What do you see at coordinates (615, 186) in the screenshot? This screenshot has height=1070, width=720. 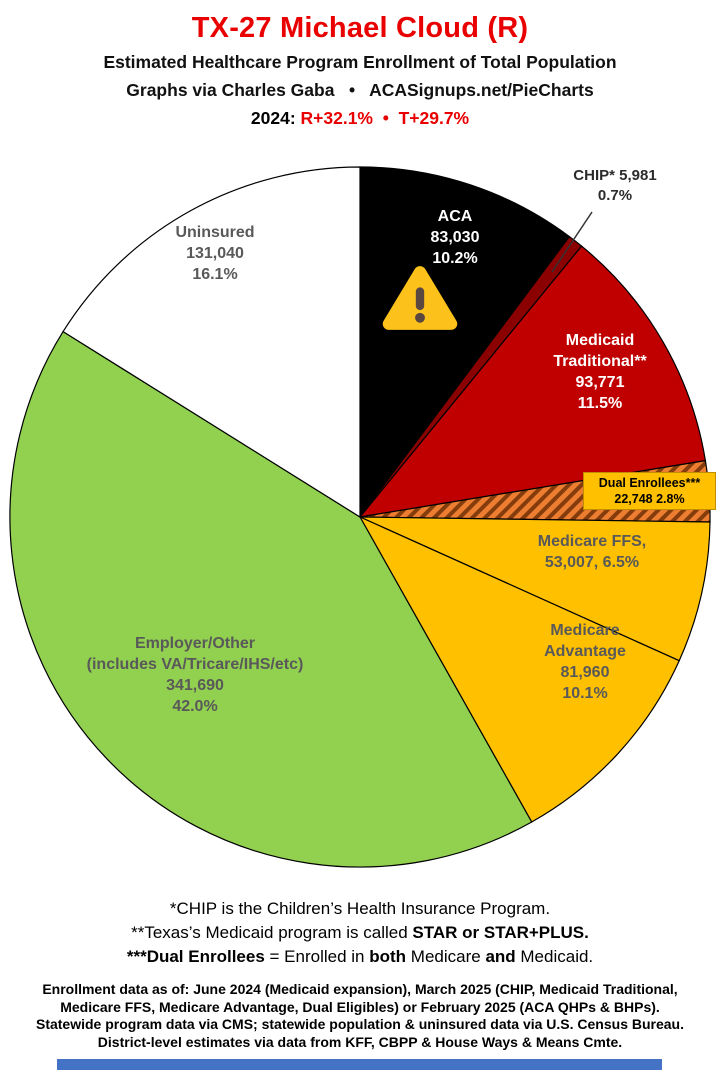 I see `label-chip: CHIP* 5,981 0.7%` at bounding box center [615, 186].